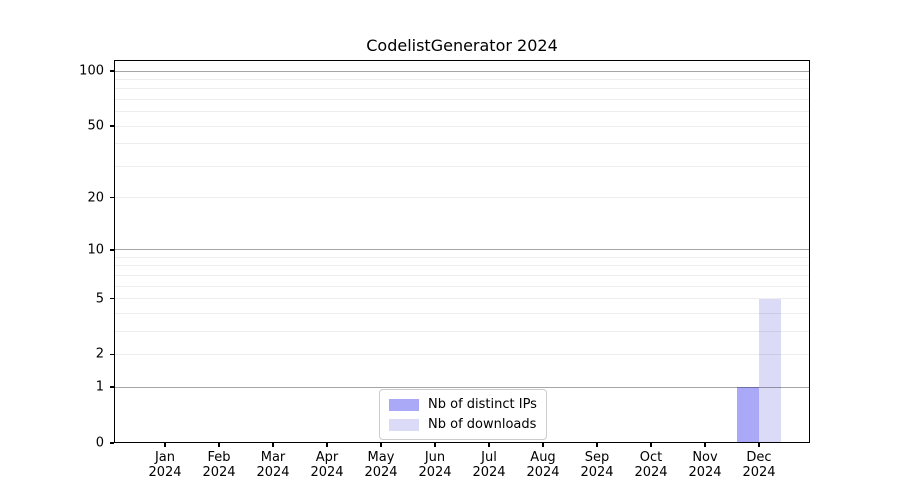 The width and height of the screenshot is (900, 500). What do you see at coordinates (381, 445) in the screenshot?
I see `xtick-mark-may` at bounding box center [381, 445].